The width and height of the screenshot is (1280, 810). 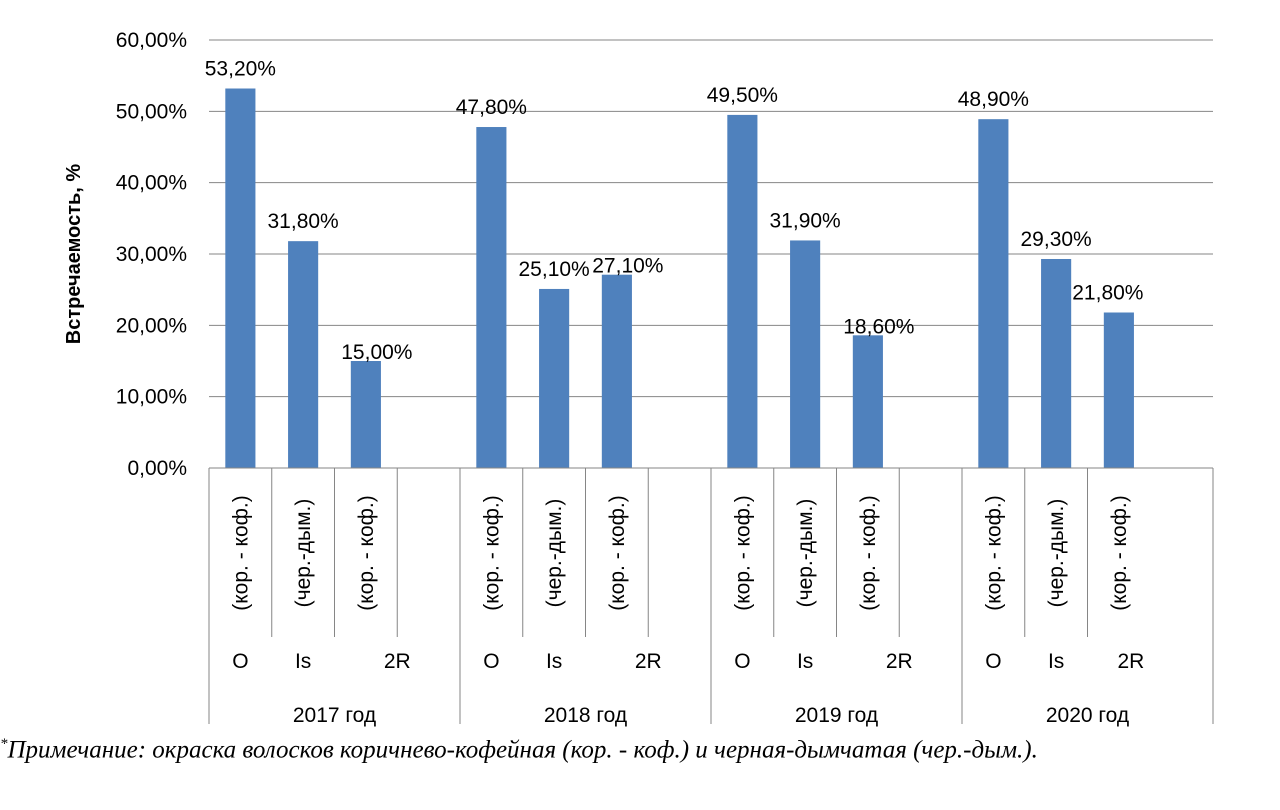 What do you see at coordinates (376, 352) in the screenshot?
I see `data-label: 15,00%` at bounding box center [376, 352].